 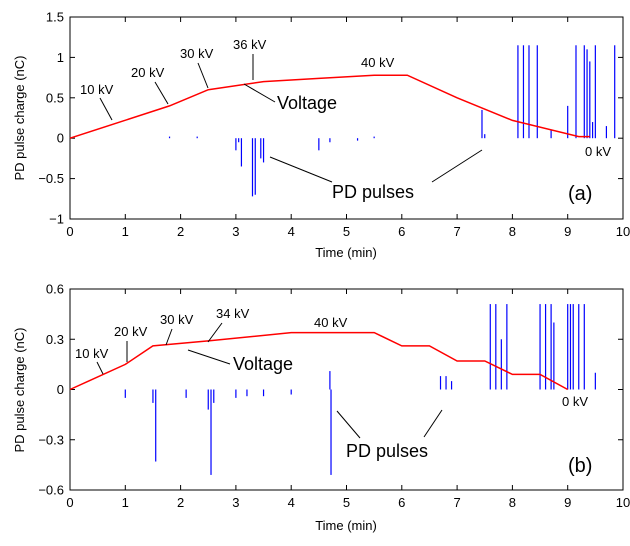 I want to click on annotation-10kv-a: 10 kV, so click(x=97, y=89).